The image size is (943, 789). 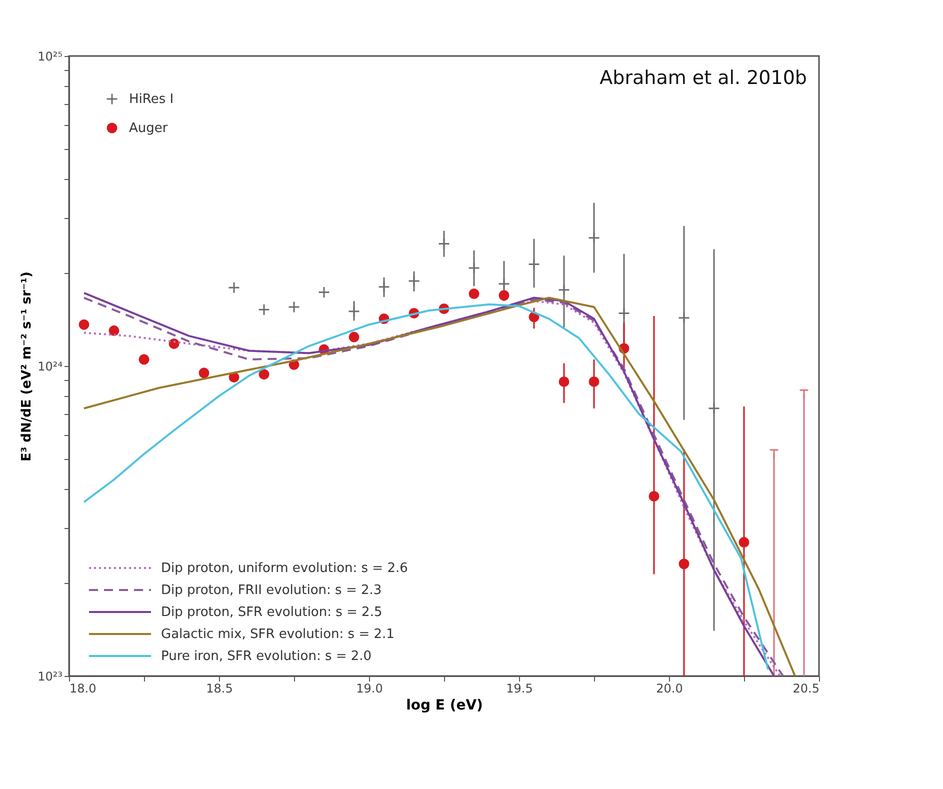 I want to click on legend-label: Dip proton, FRII evolution: s = 2.3, so click(x=271, y=590).